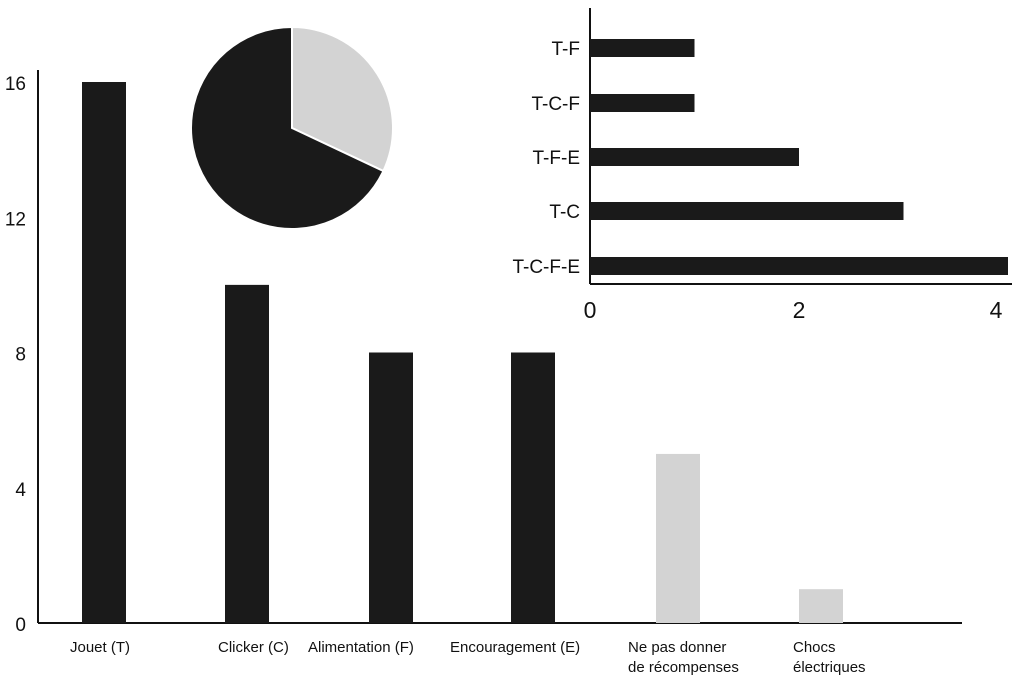  I want to click on y-tick-label: 0, so click(20, 625).